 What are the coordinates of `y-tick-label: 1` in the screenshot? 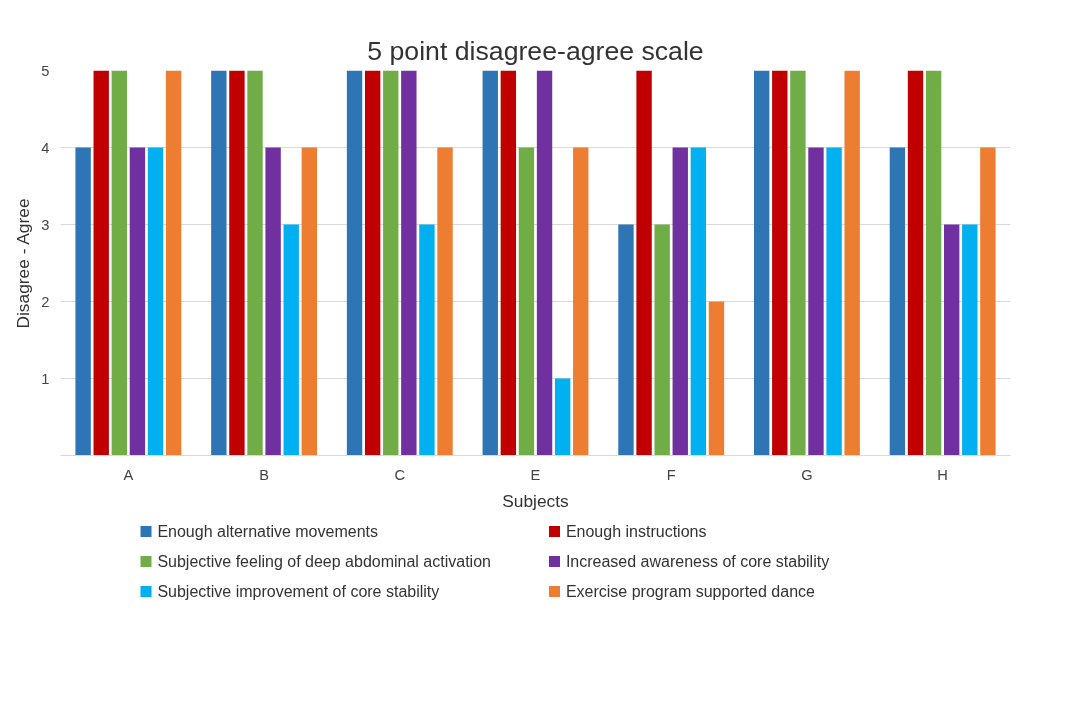 It's located at (45, 378).